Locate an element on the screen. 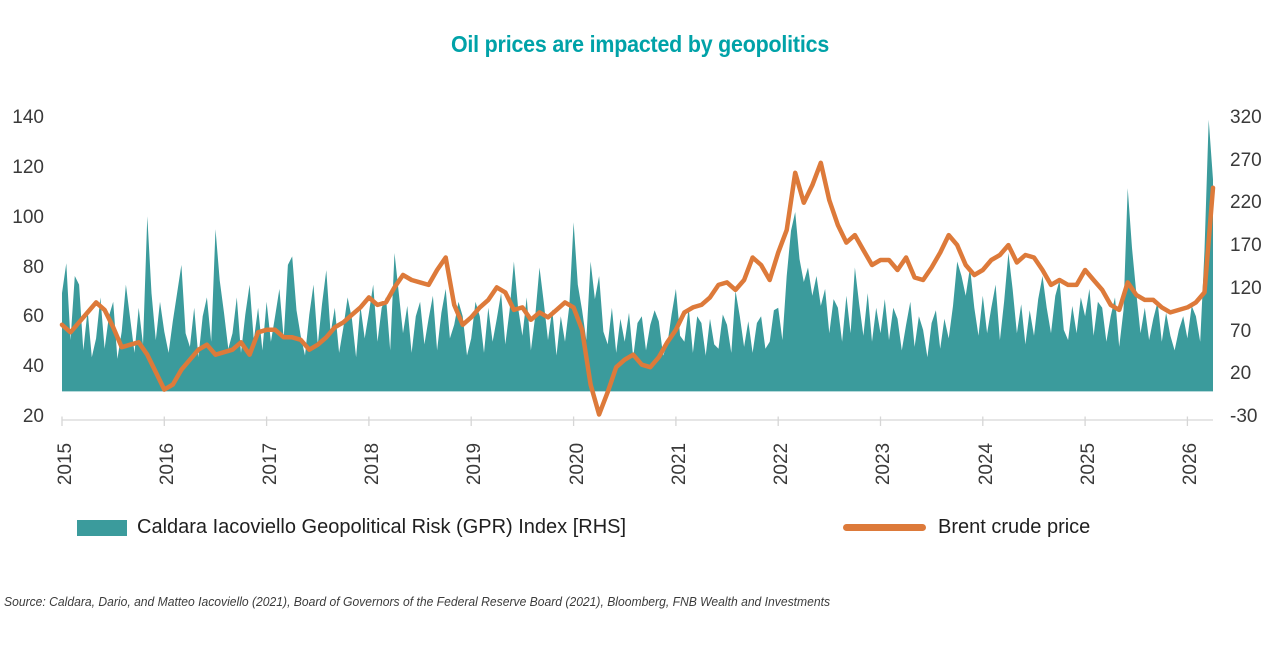 Image resolution: width=1280 pixels, height=649 pixels. y-axis-right-tick-label: -30 is located at coordinates (1244, 416).